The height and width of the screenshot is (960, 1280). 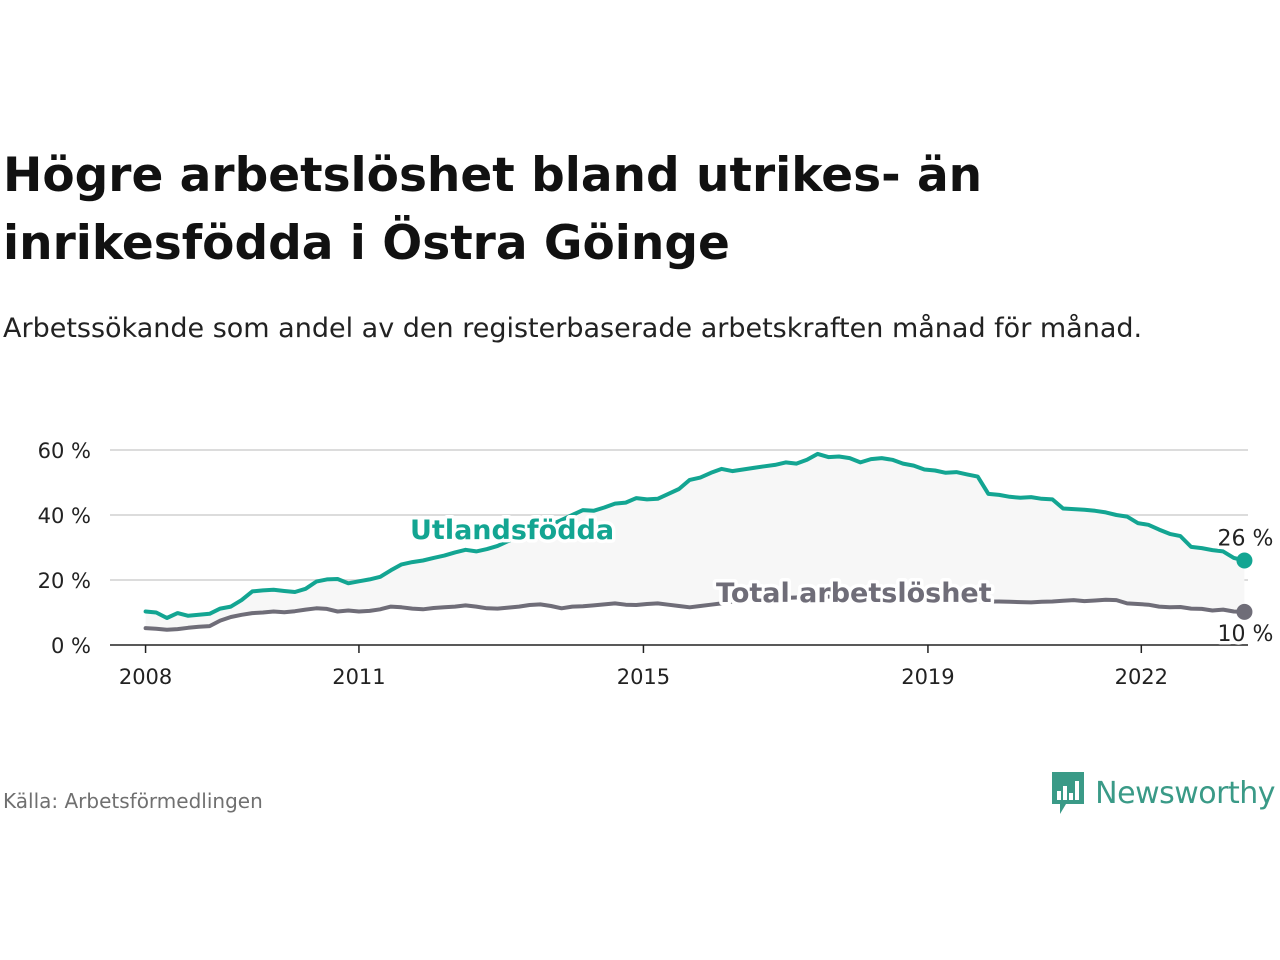 What do you see at coordinates (512, 530) in the screenshot?
I see `series-label-utlandsfodda: Utlandsfödda` at bounding box center [512, 530].